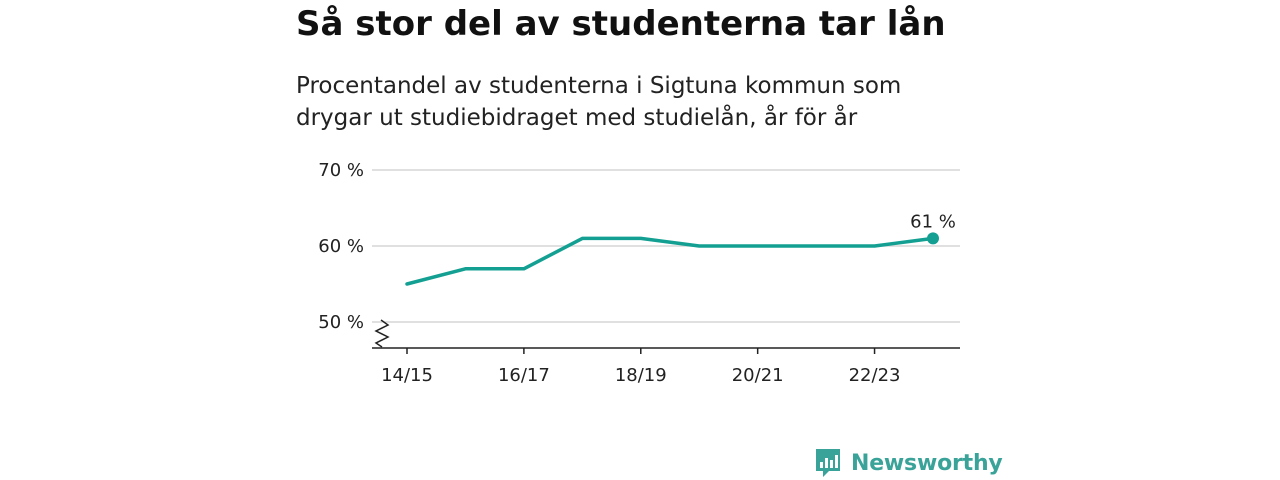 This screenshot has height=480, width=1280. I want to click on brand-footer: Newsworthy, so click(908, 463).